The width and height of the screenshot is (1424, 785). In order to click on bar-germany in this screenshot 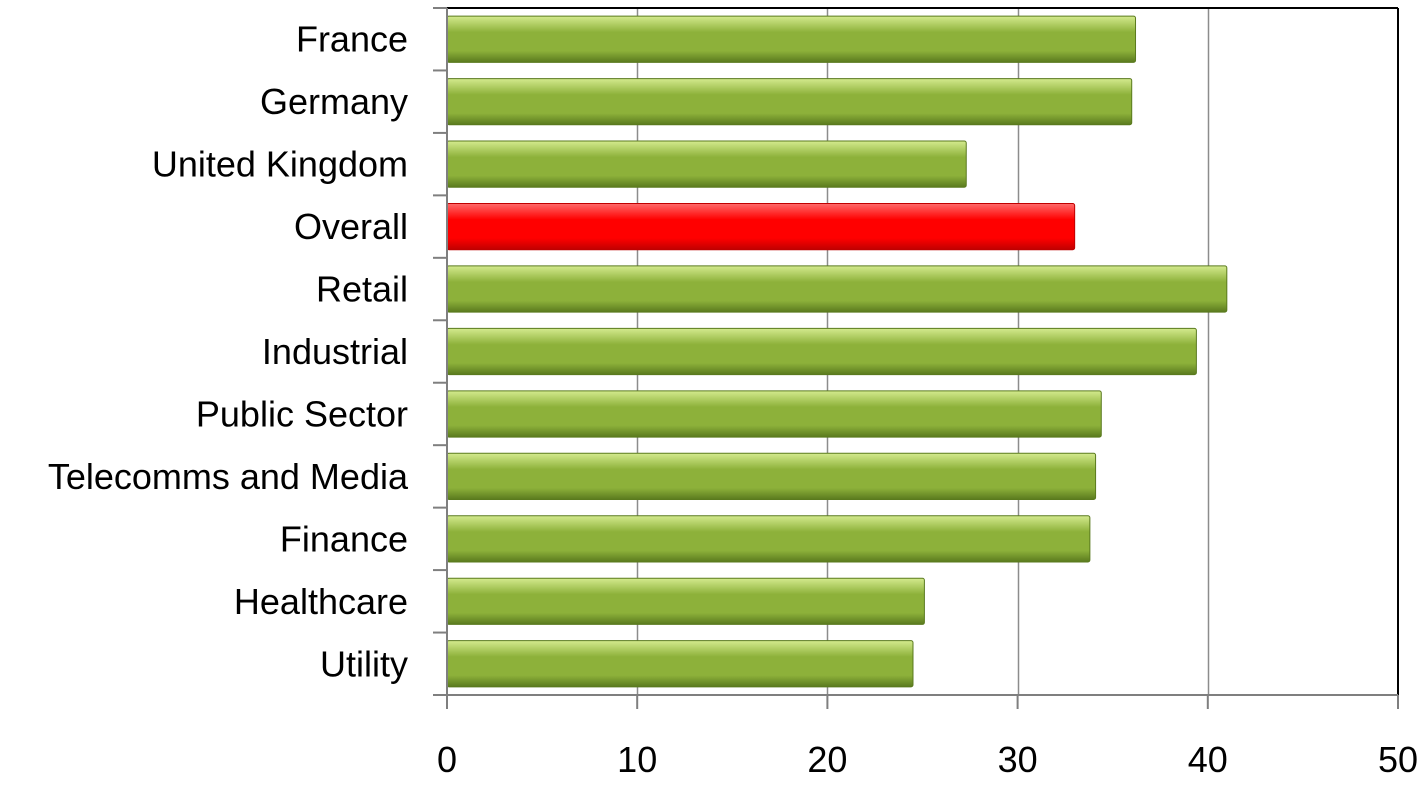, I will do `click(789, 102)`.